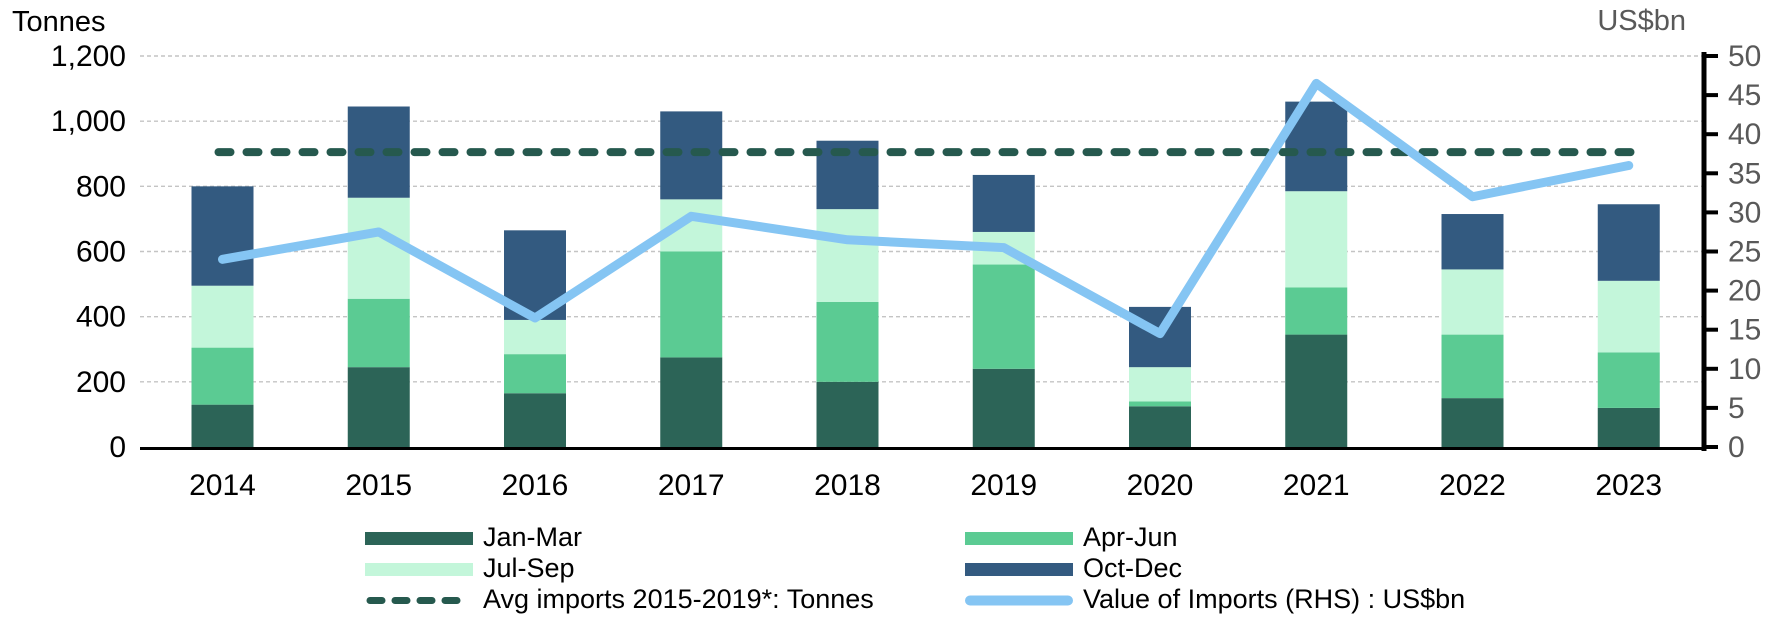 The width and height of the screenshot is (1772, 628). Describe the element at coordinates (222, 425) in the screenshot. I see `bar-segment-2014-jan-mar` at that location.